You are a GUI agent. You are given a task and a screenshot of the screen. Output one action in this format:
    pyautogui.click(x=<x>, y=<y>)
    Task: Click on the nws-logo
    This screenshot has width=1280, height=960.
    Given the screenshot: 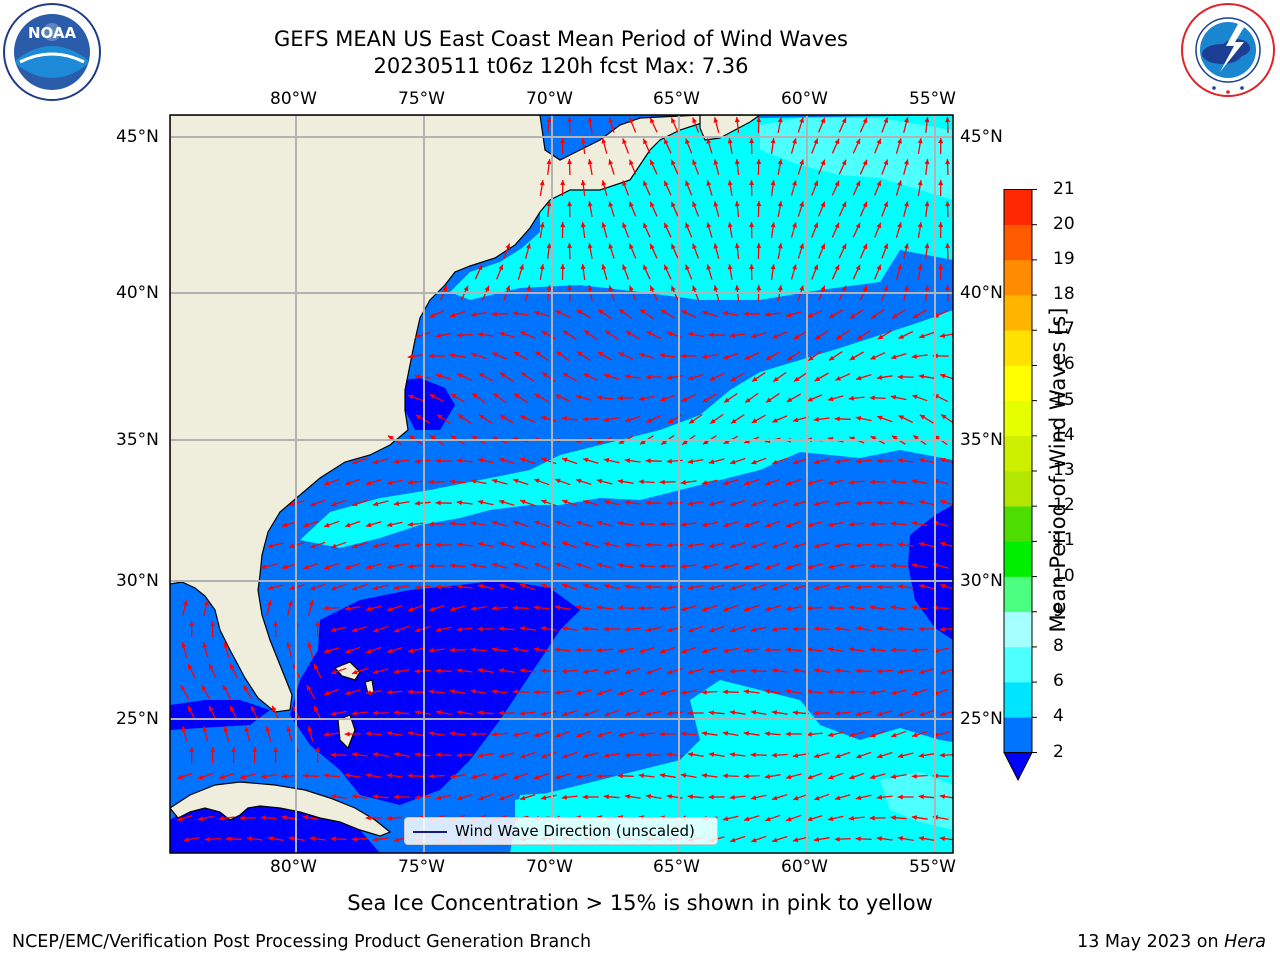 What is the action you would take?
    pyautogui.click(x=1228, y=50)
    